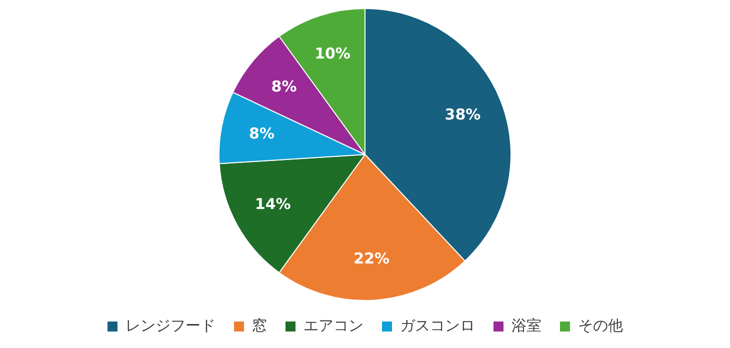 The image size is (730, 348). What do you see at coordinates (259, 325) in the screenshot?
I see `legend-label: 窓` at bounding box center [259, 325].